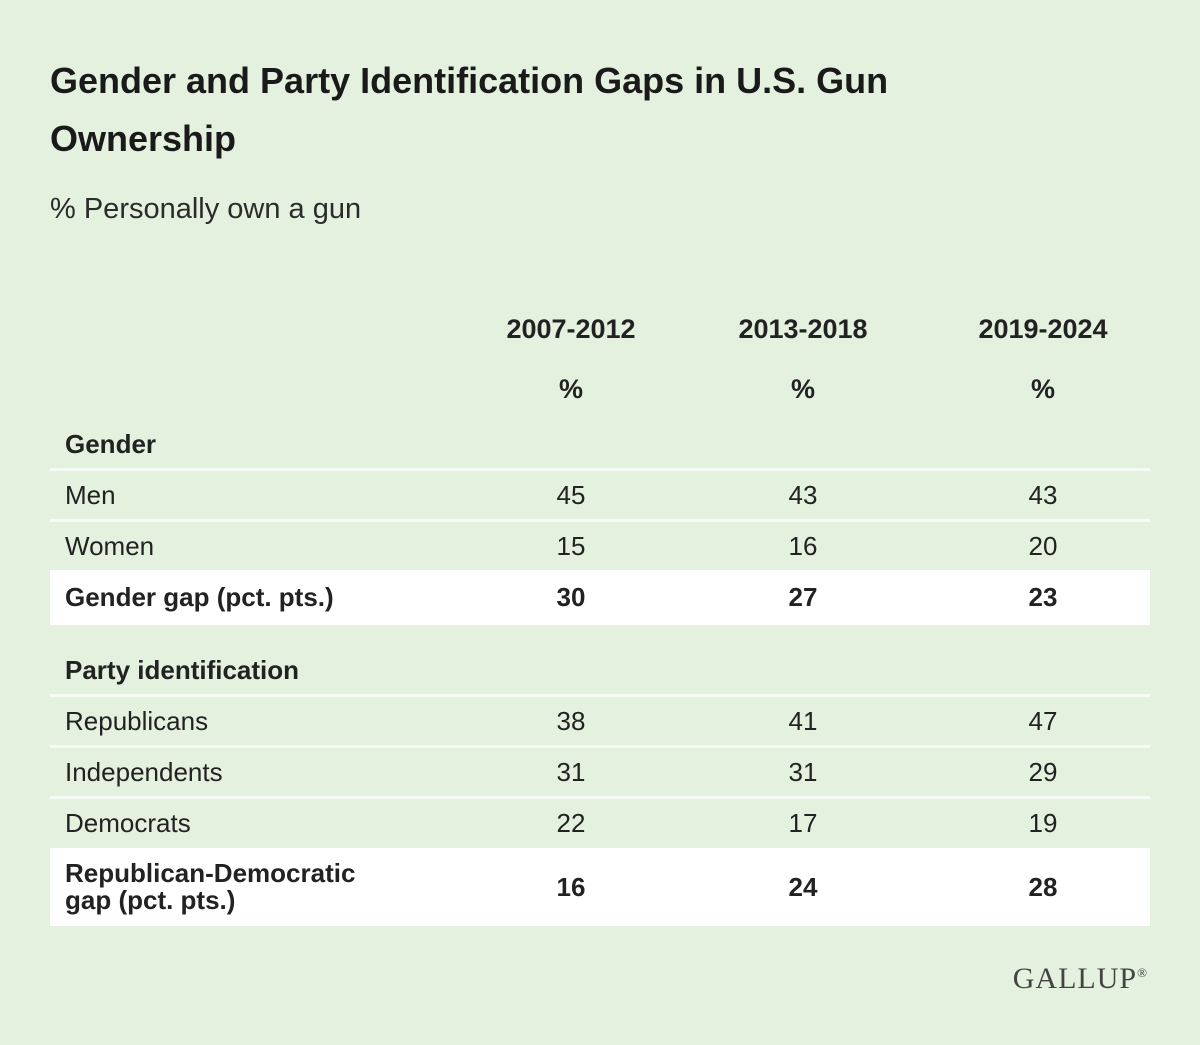  I want to click on table-row: Men 45 43 43, so click(600, 493).